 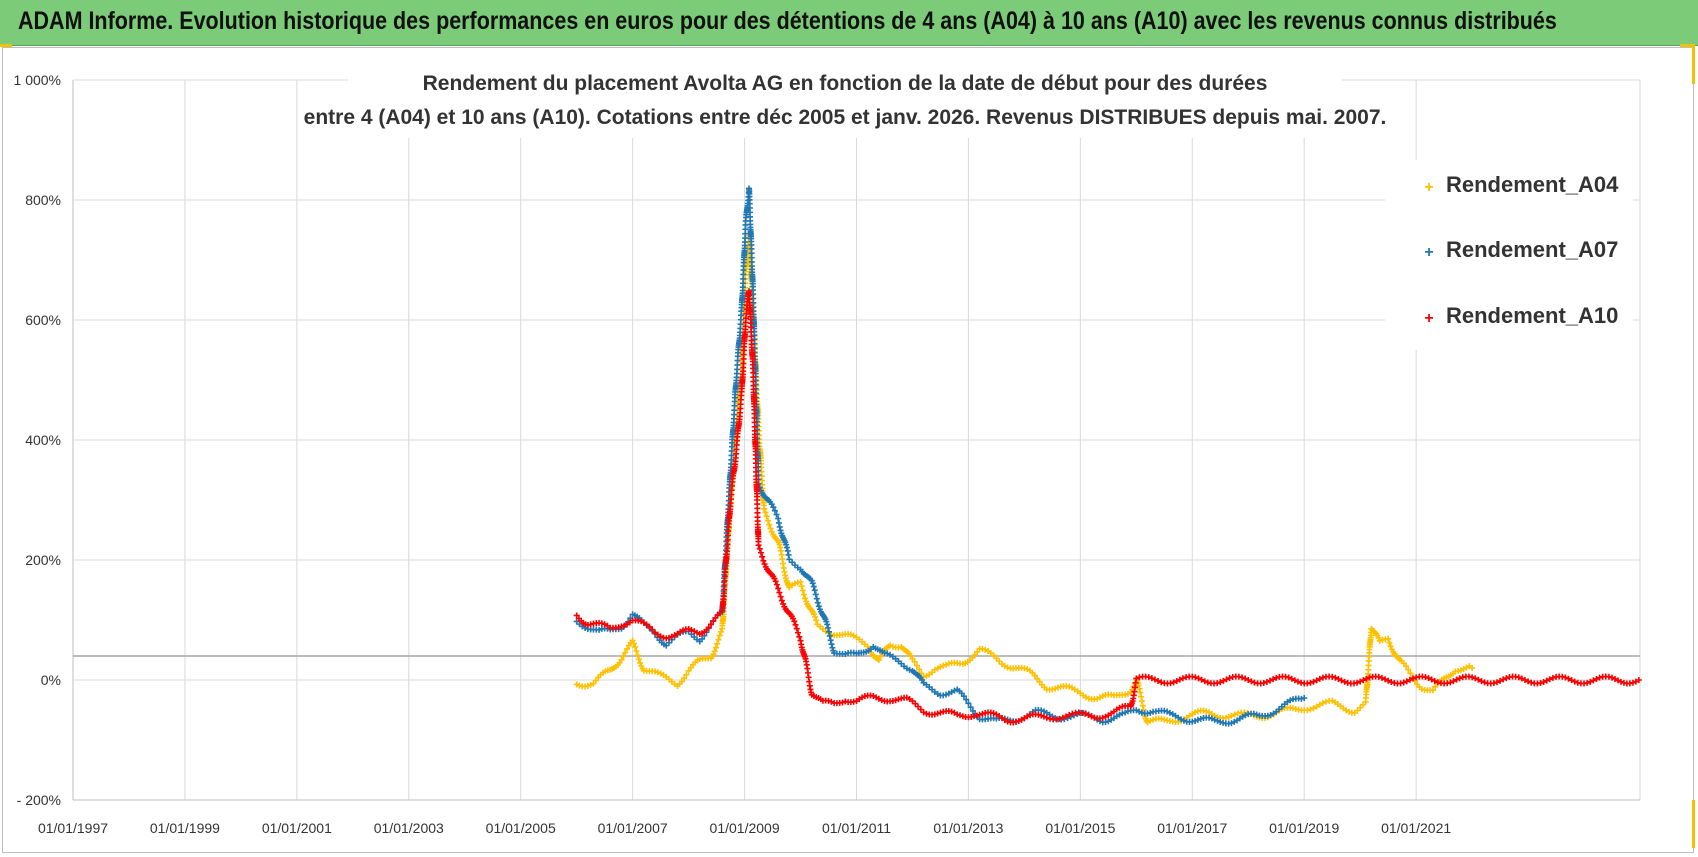 I want to click on corner-mark-right-upper, so click(x=1693, y=64).